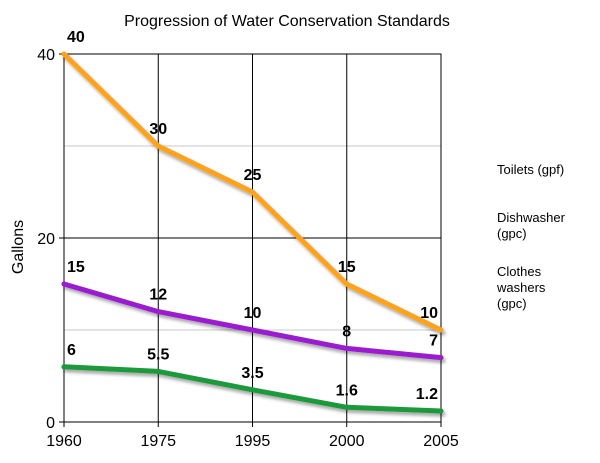 This screenshot has width=600, height=463. I want to click on data-label-toilets-gpf: 6, so click(71, 350).